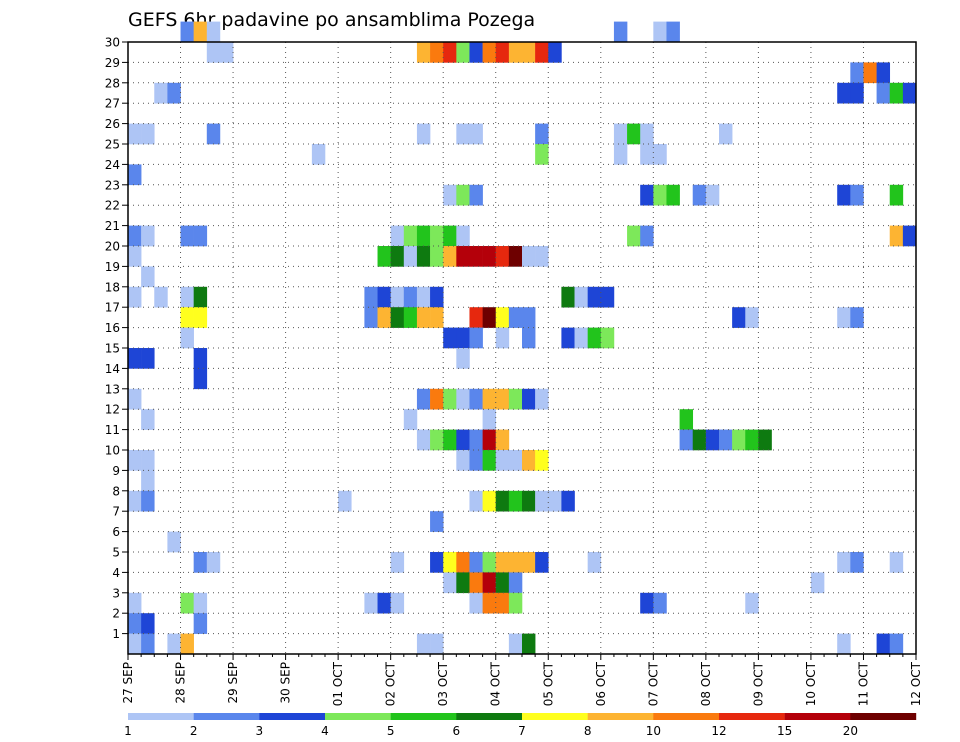 The height and width of the screenshot is (742, 960). Describe the element at coordinates (588, 731) in the screenshot. I see `colorbar-label: 8` at that location.